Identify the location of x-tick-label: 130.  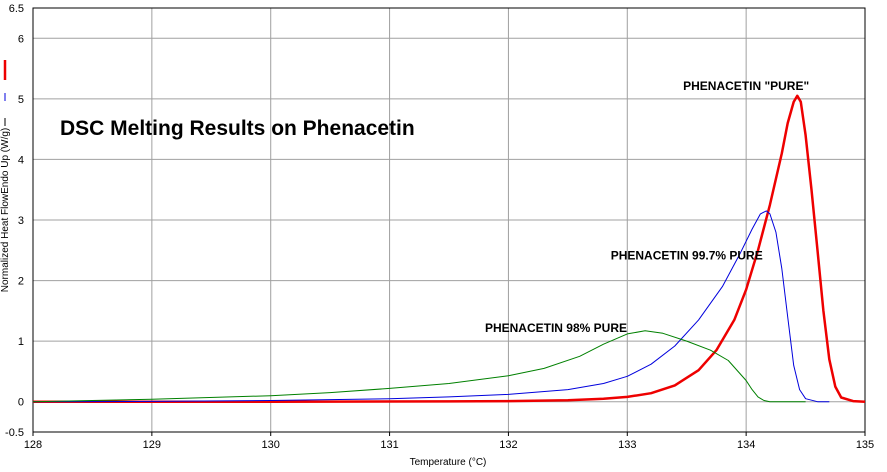
(271, 445).